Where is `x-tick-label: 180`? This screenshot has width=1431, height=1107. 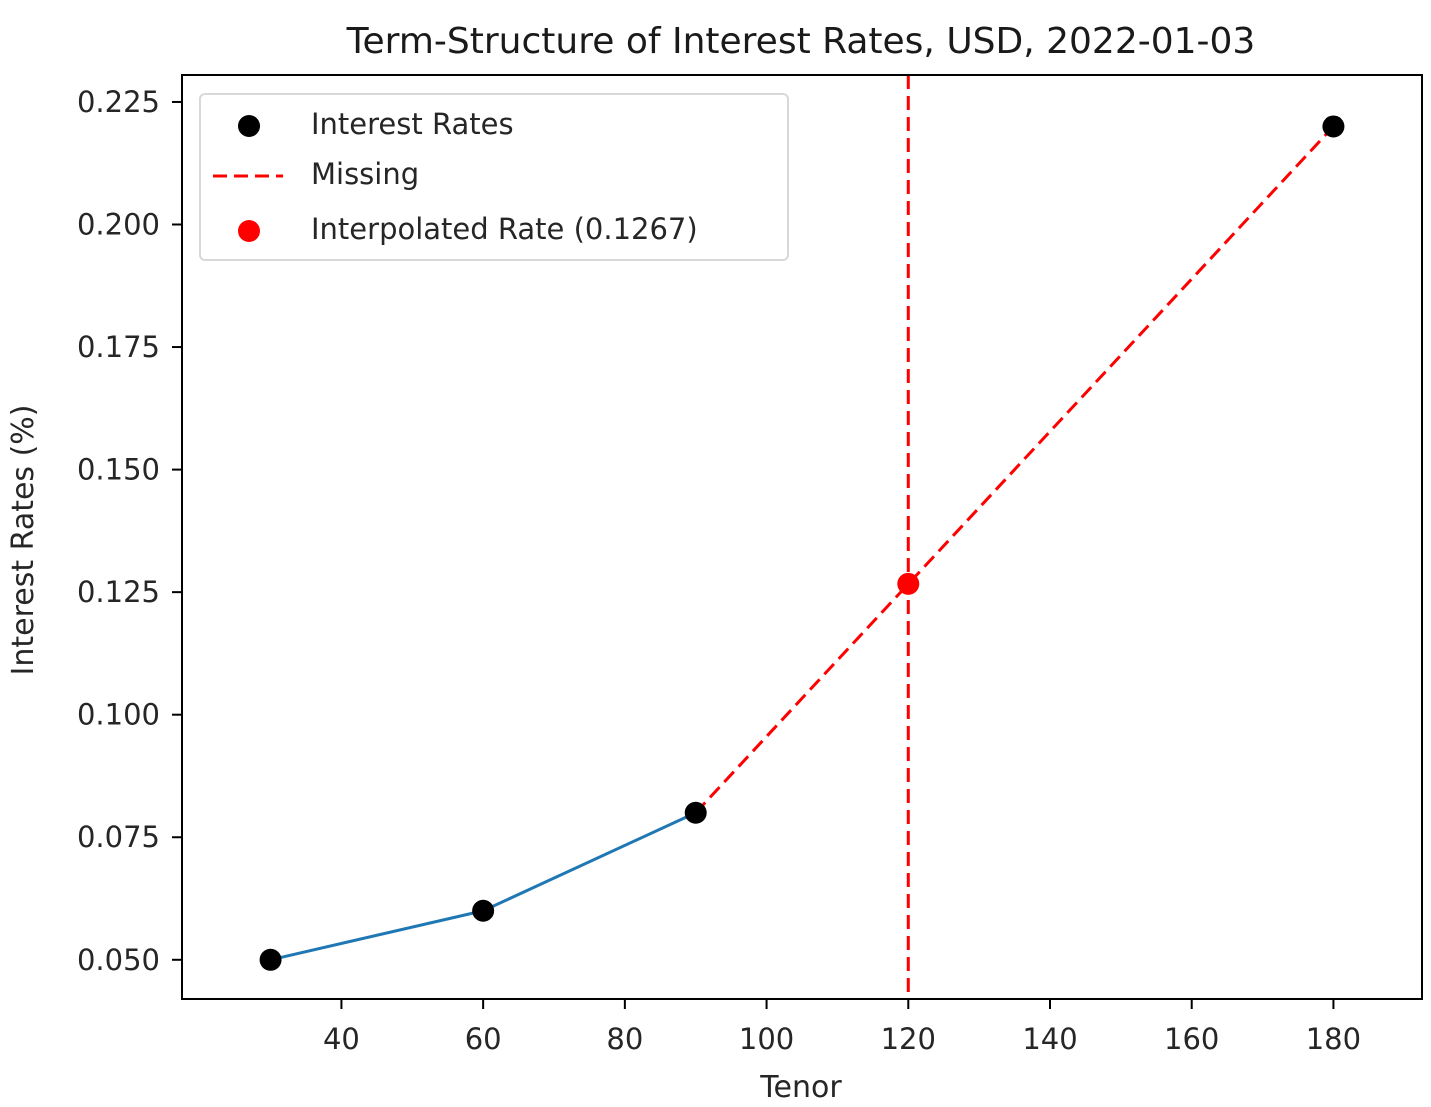
x-tick-label: 180 is located at coordinates (1333, 1039).